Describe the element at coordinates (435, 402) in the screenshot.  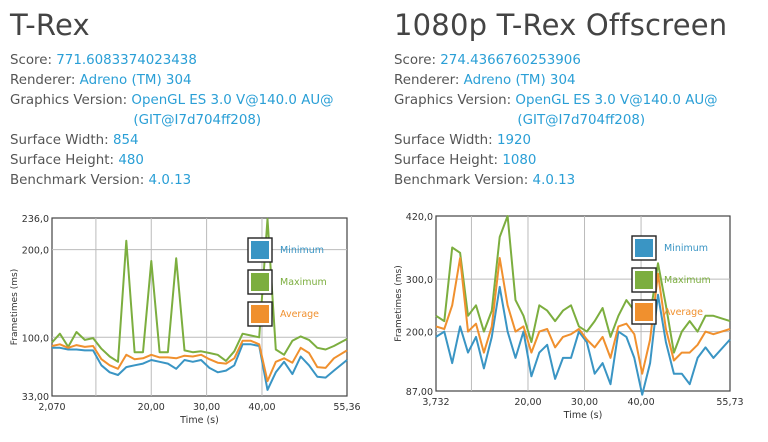
I see `x-tick-label: 3,732` at that location.